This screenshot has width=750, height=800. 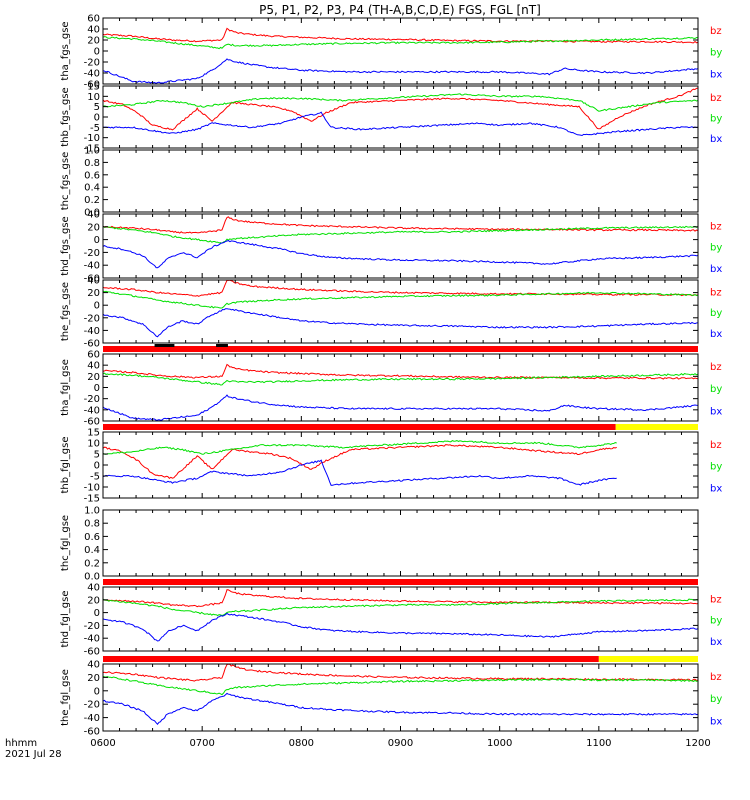 What do you see at coordinates (222, 345) in the screenshot?
I see `status-mark` at bounding box center [222, 345].